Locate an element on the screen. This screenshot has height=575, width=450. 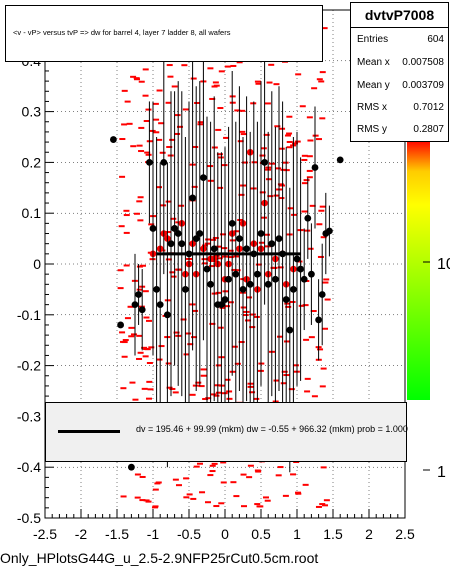
color-scale-bar is located at coordinates (418, 270).